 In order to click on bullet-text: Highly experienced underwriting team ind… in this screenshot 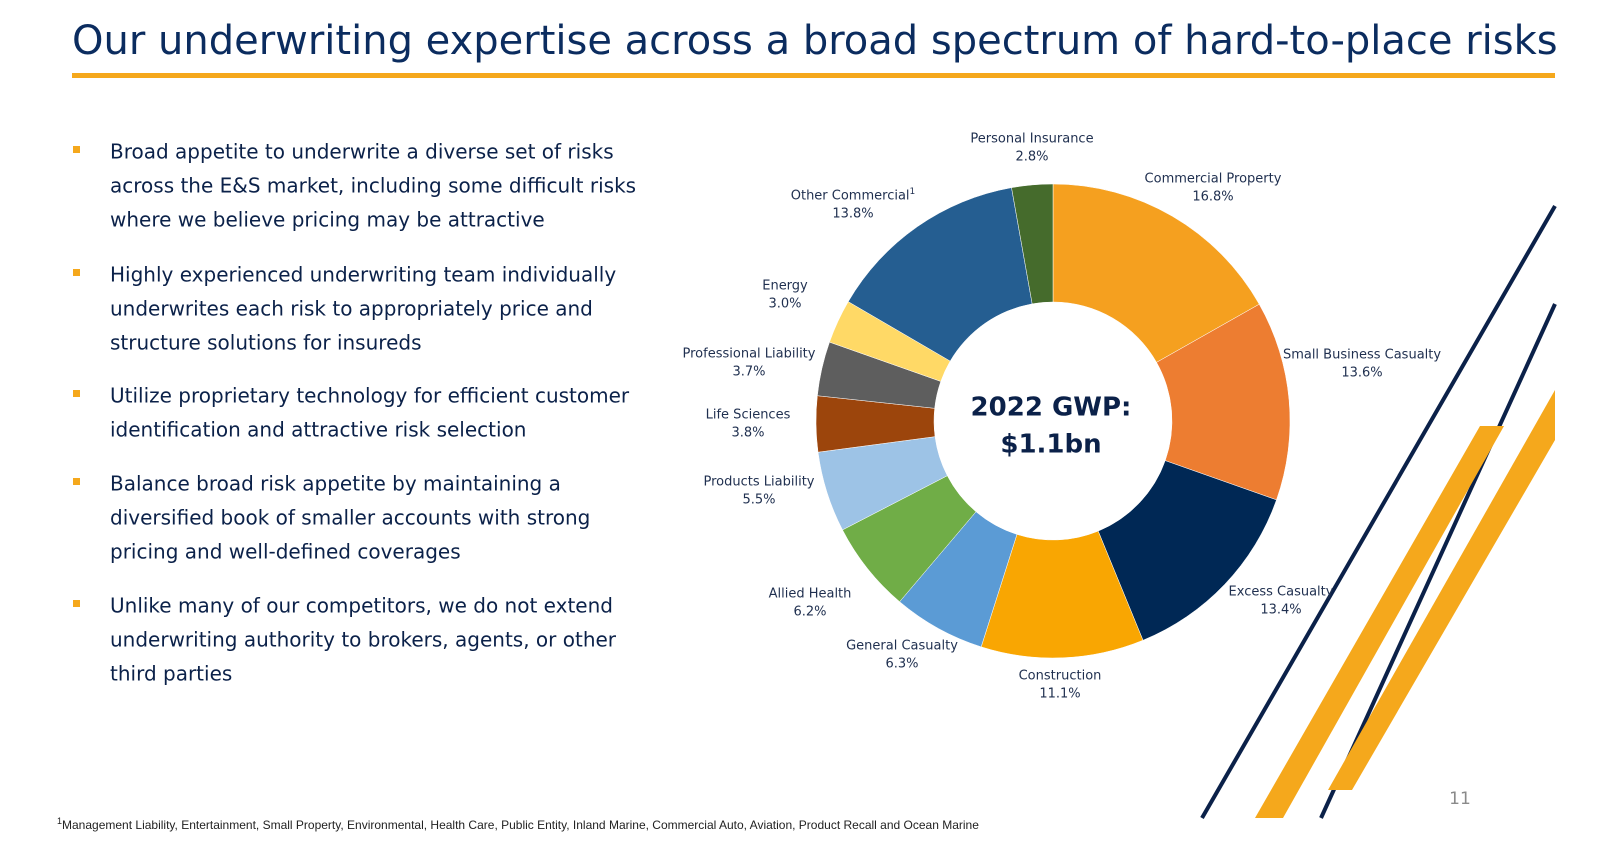, I will do `click(363, 275)`.